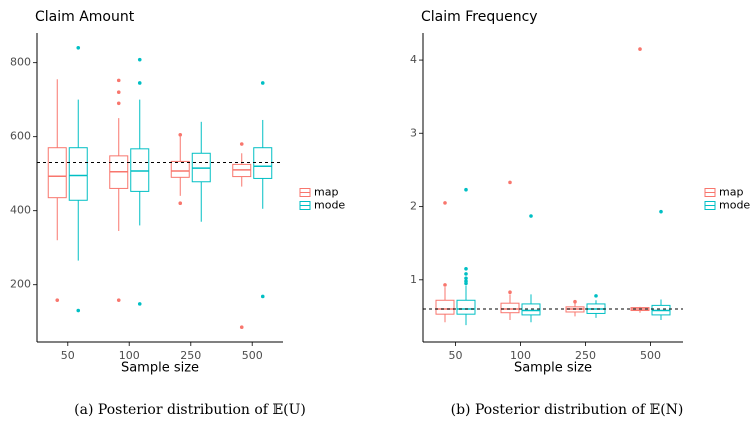  Describe the element at coordinates (567, 410) in the screenshot. I see `caption: (b) Posterior distribution of 𝔼(N)` at that location.